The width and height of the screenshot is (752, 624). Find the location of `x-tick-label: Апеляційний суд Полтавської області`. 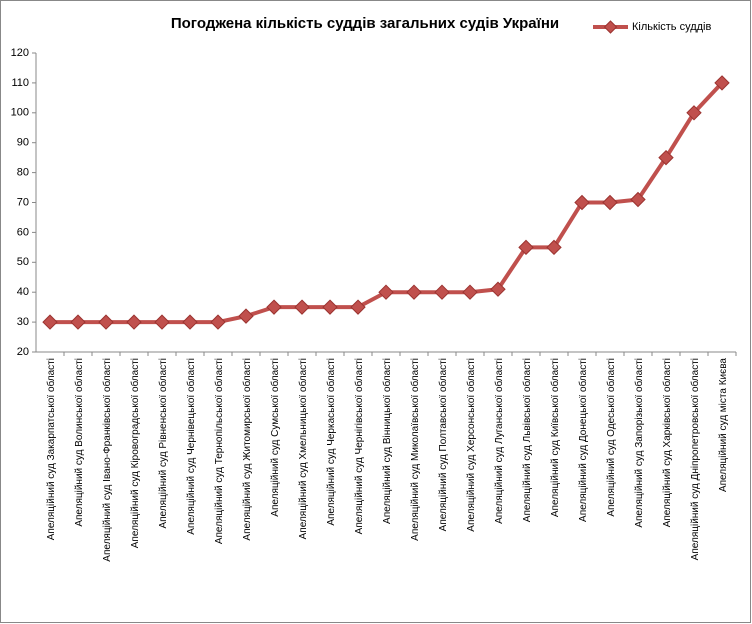

x-tick-label: Апеляційний суд Полтавської області is located at coordinates (443, 444).